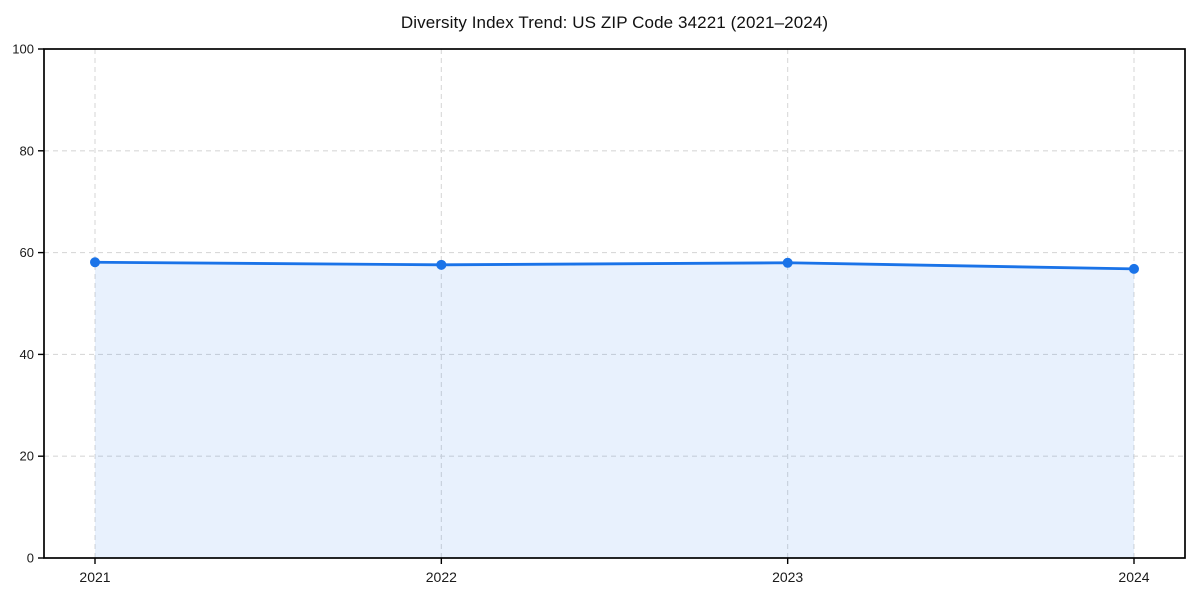  I want to click on y-axis-tick-label: 80, so click(27, 150).